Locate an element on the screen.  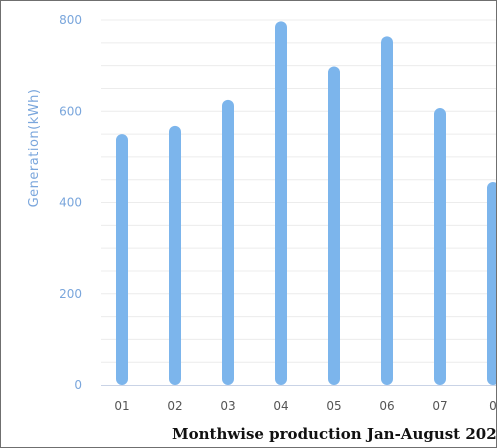
x-tick-label: 06 is located at coordinates (386, 406).